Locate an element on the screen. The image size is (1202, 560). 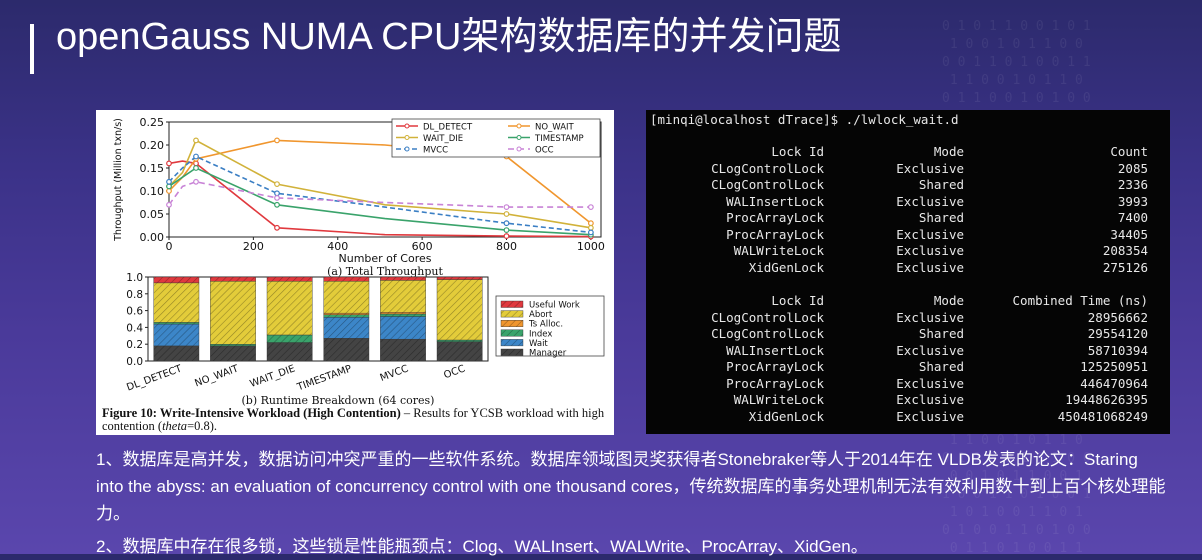
y-tick-label: 0.0 is located at coordinates (134, 362).